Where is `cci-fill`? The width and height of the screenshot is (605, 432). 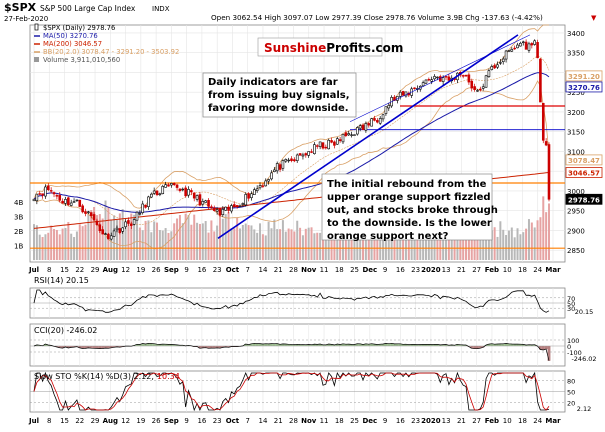
cci-fill is located at coordinates (99, 347).